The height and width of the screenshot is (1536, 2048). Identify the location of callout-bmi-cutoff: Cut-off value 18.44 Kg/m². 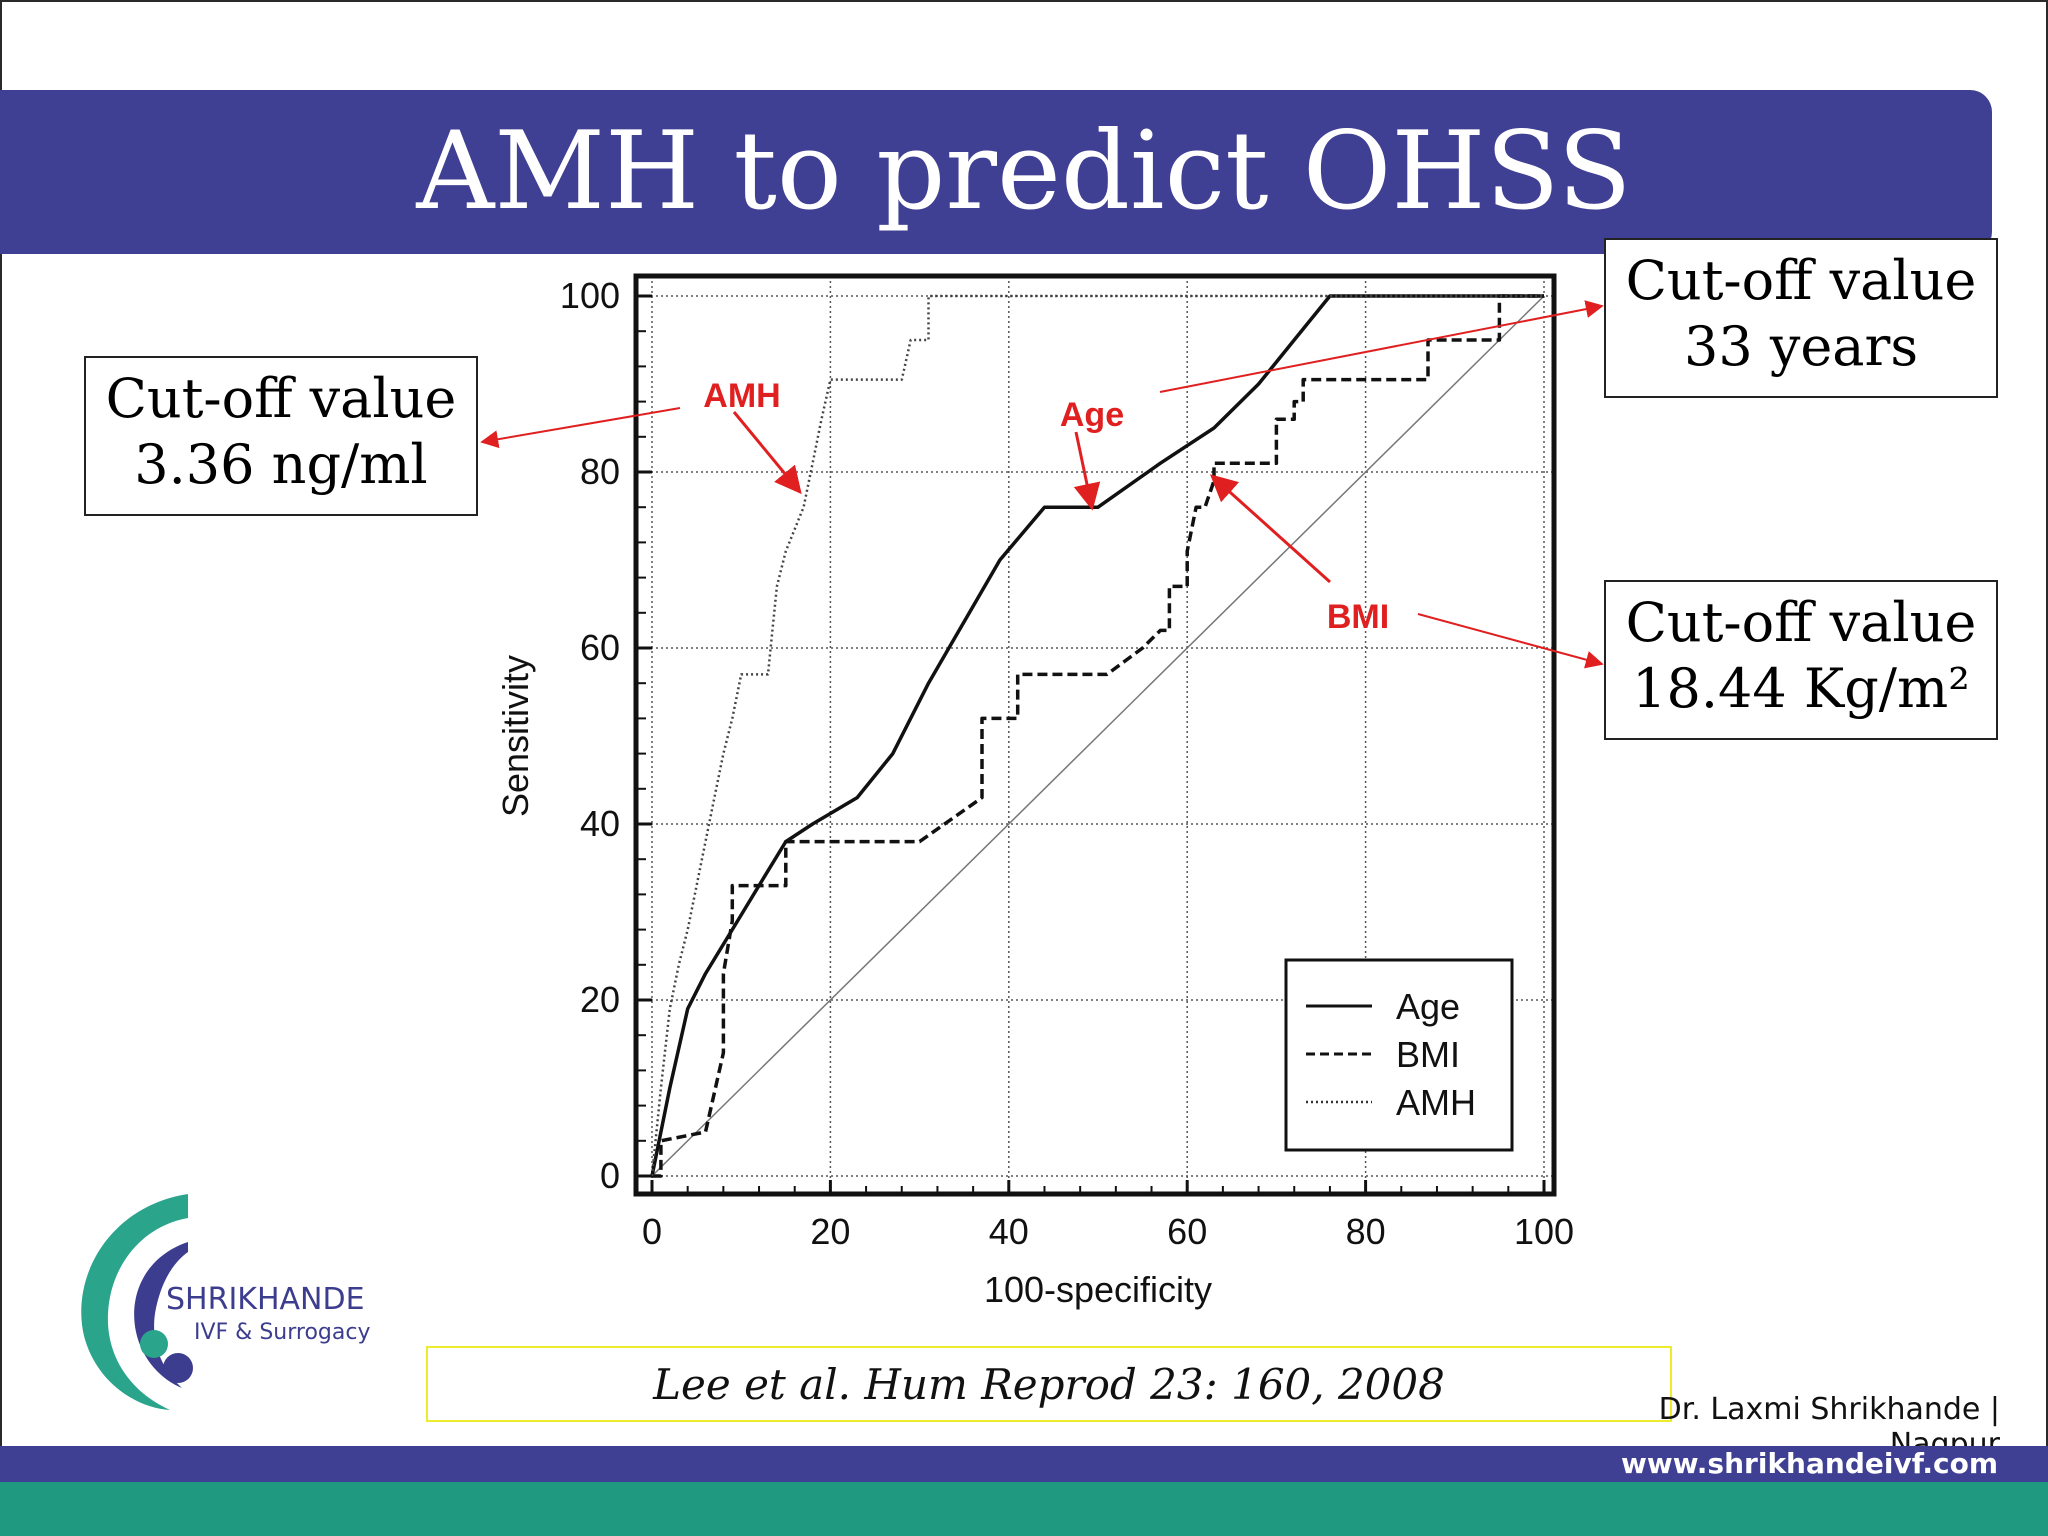
(1801, 660).